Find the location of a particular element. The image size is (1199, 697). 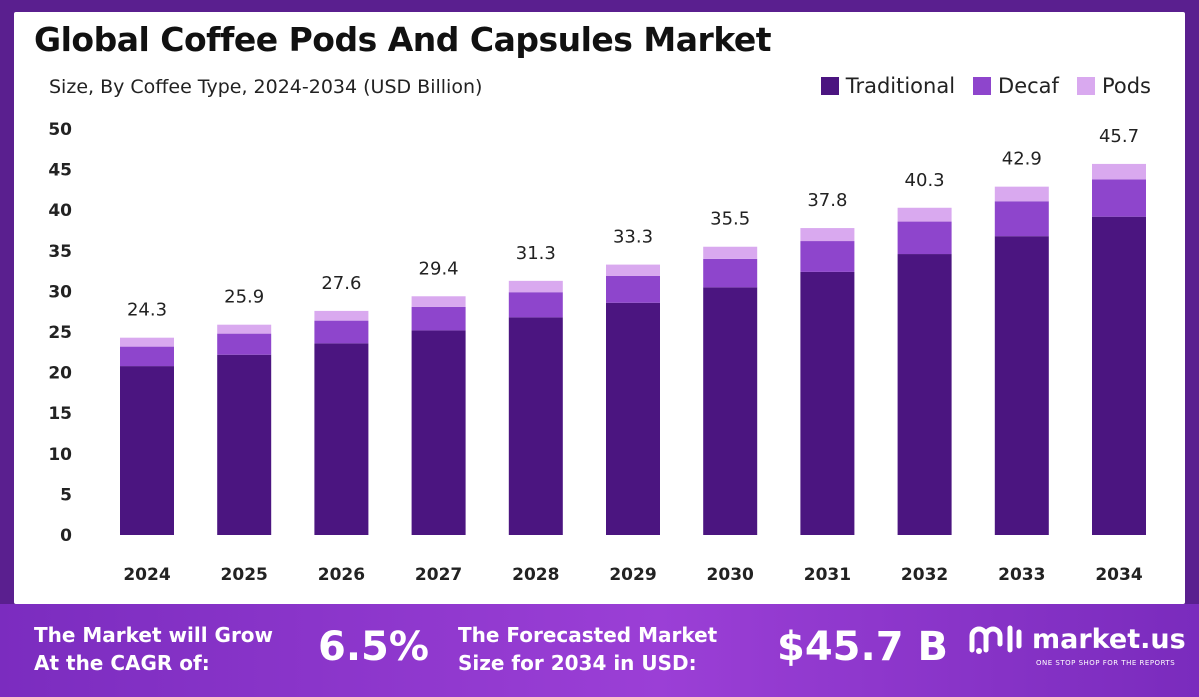

y-tick-label: 15 is located at coordinates (60, 414).